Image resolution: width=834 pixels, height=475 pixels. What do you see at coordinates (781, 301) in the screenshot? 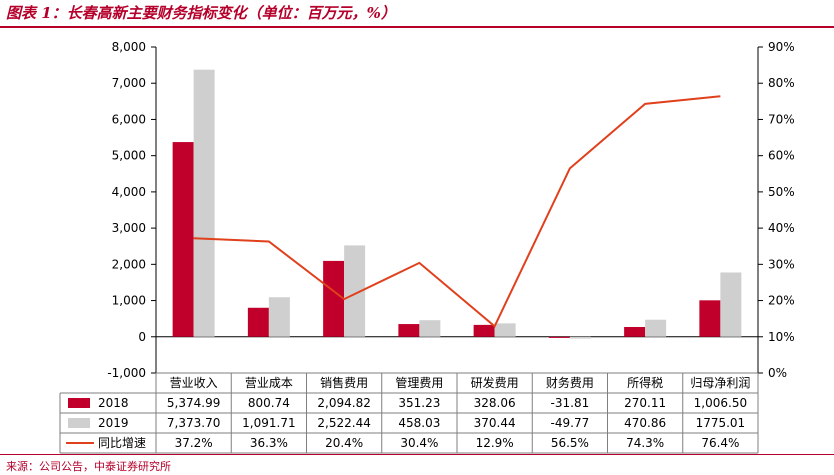
I see `right-tick-label: 20%` at bounding box center [781, 301].